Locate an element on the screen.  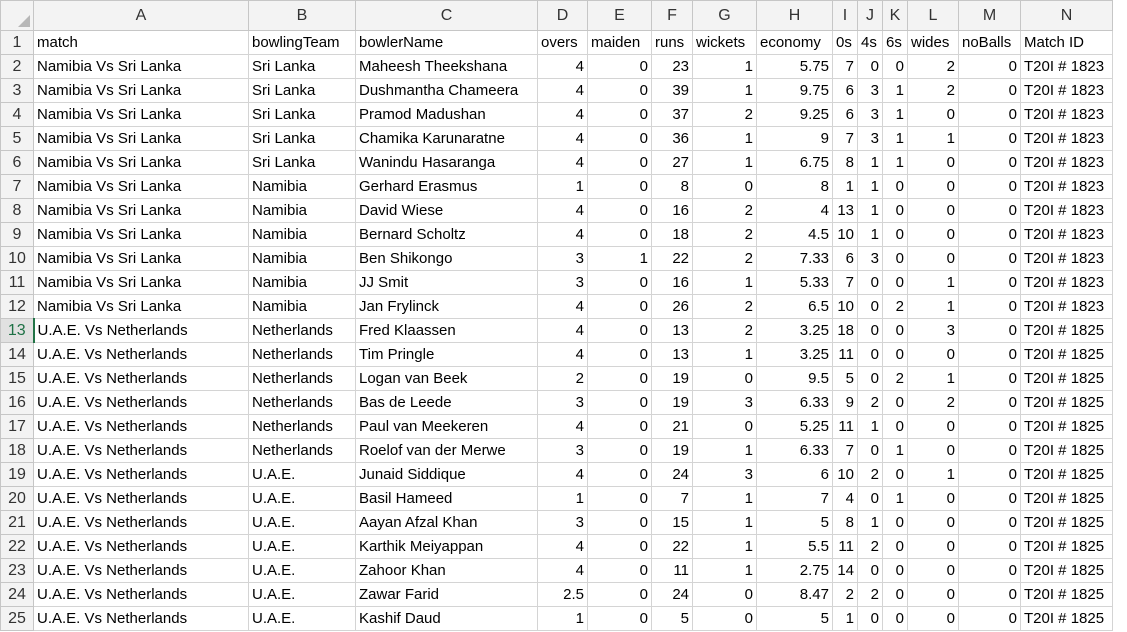
cell-b20: U.A.E. is located at coordinates (302, 498).